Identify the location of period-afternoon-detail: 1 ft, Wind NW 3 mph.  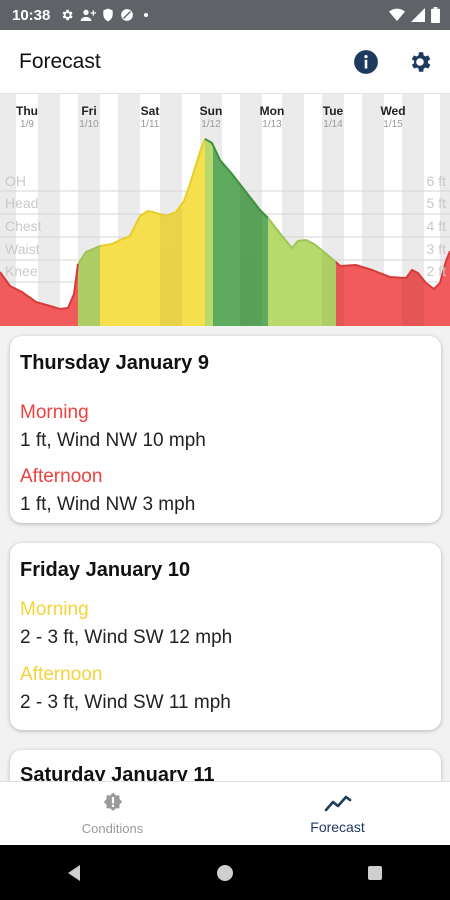
(108, 504).